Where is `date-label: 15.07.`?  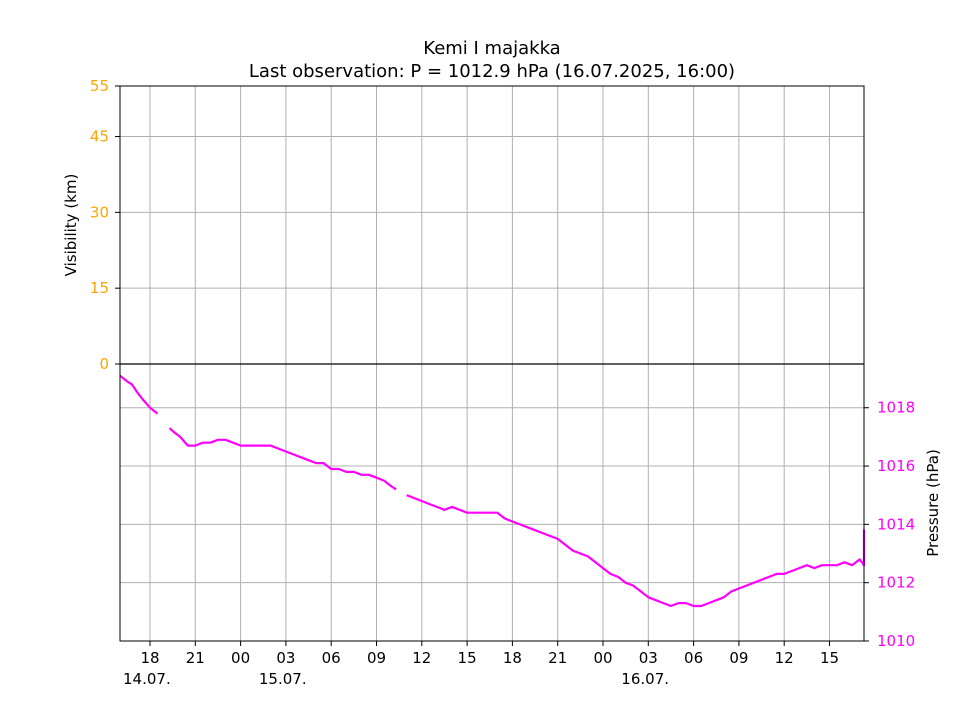 date-label: 15.07. is located at coordinates (283, 679).